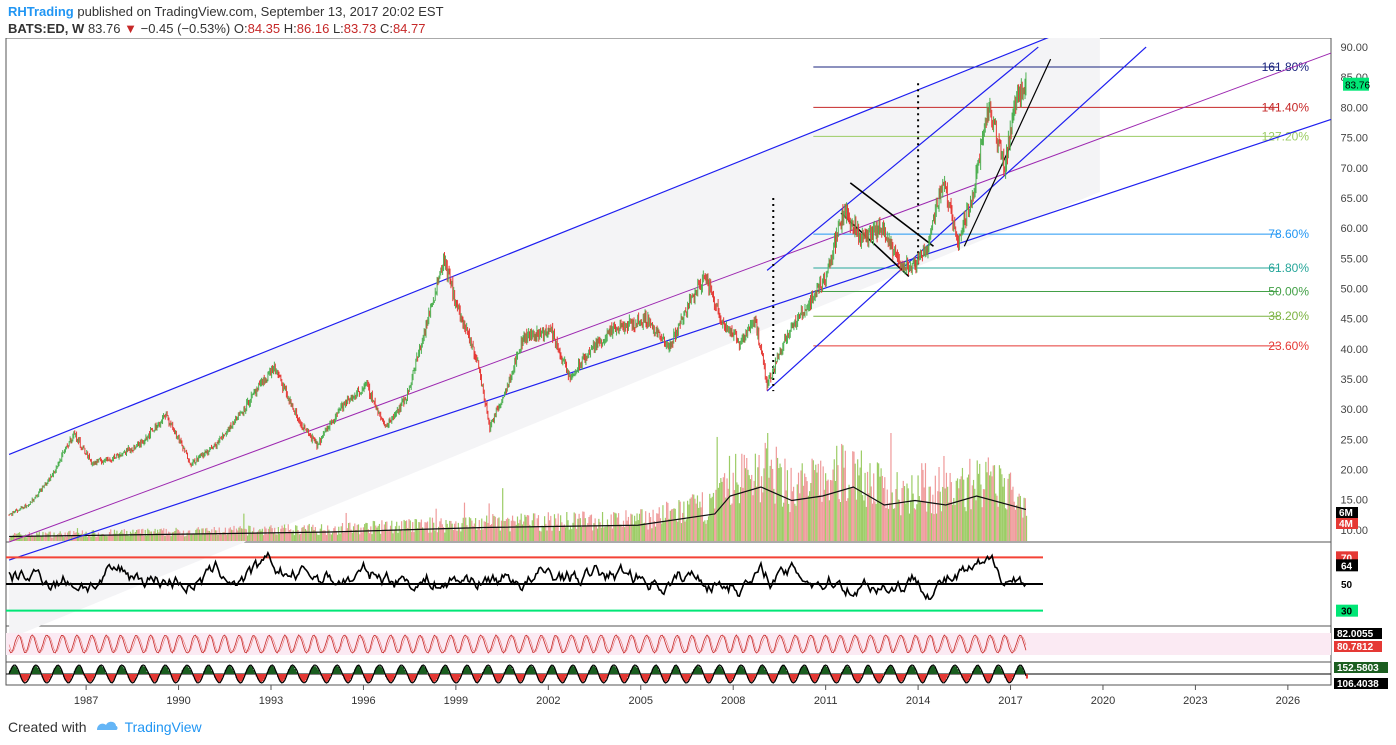  Describe the element at coordinates (46, 28) in the screenshot. I see `symbol-name: BATS:ED, W` at that location.